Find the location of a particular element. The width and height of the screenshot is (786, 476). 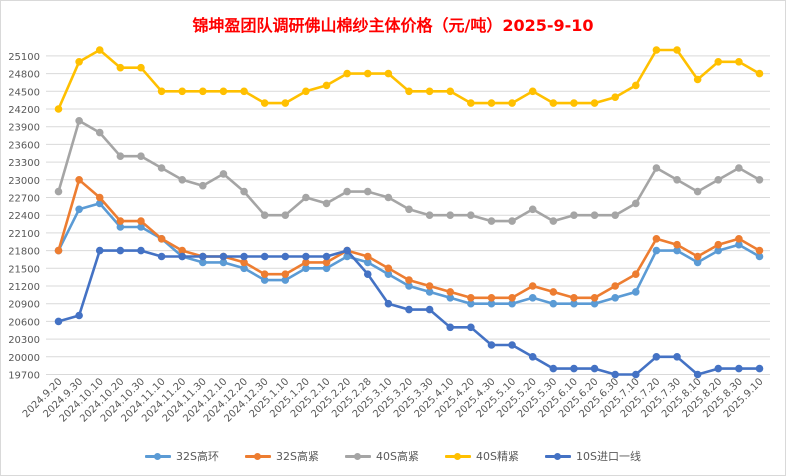

series-line is located at coordinates (409, 79).